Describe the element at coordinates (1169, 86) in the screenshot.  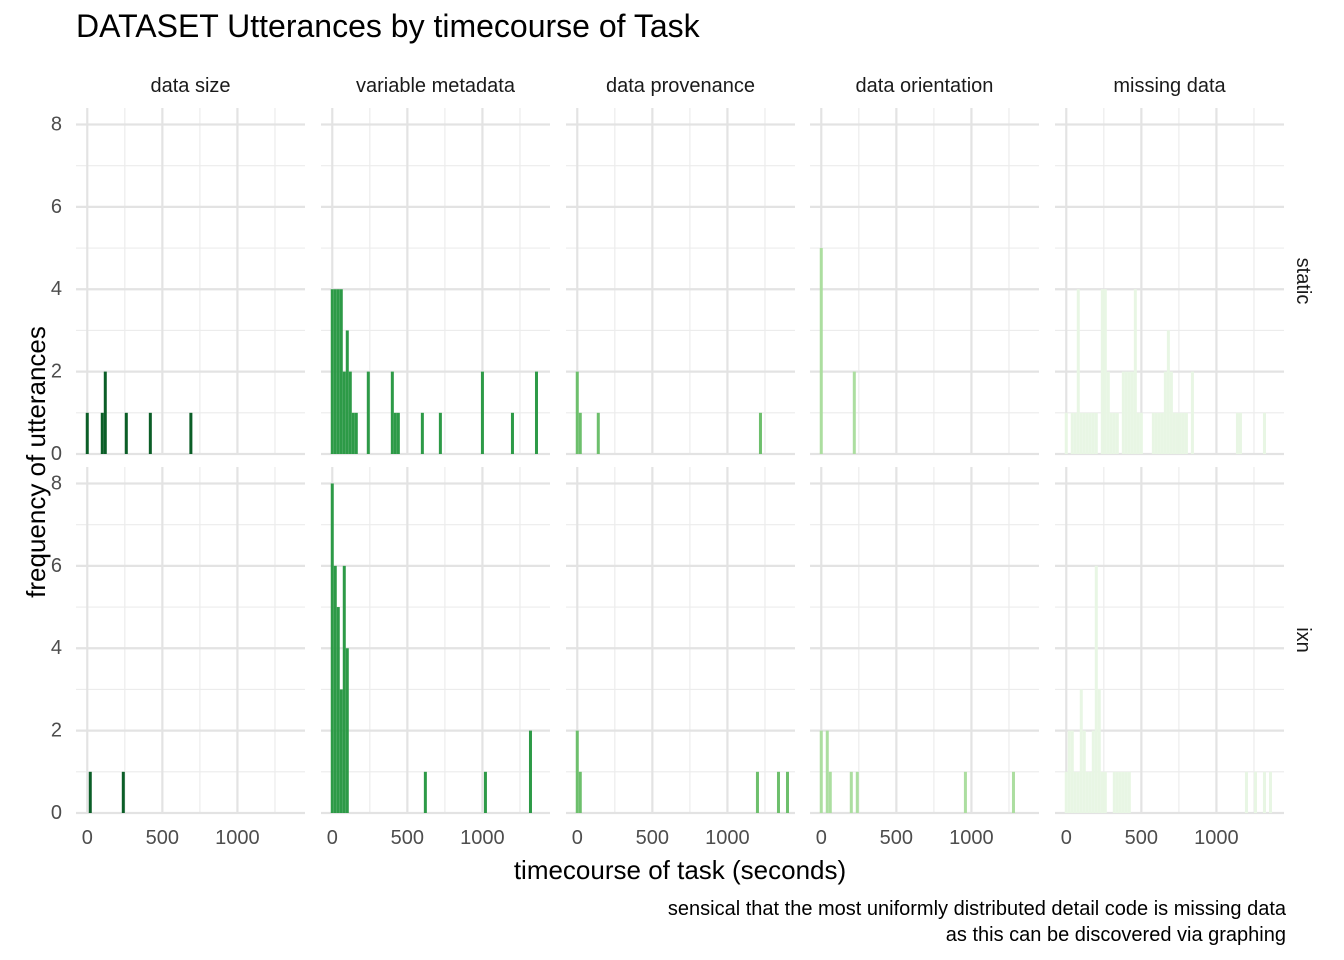
I see `facet-label-missing-data: missing data` at that location.